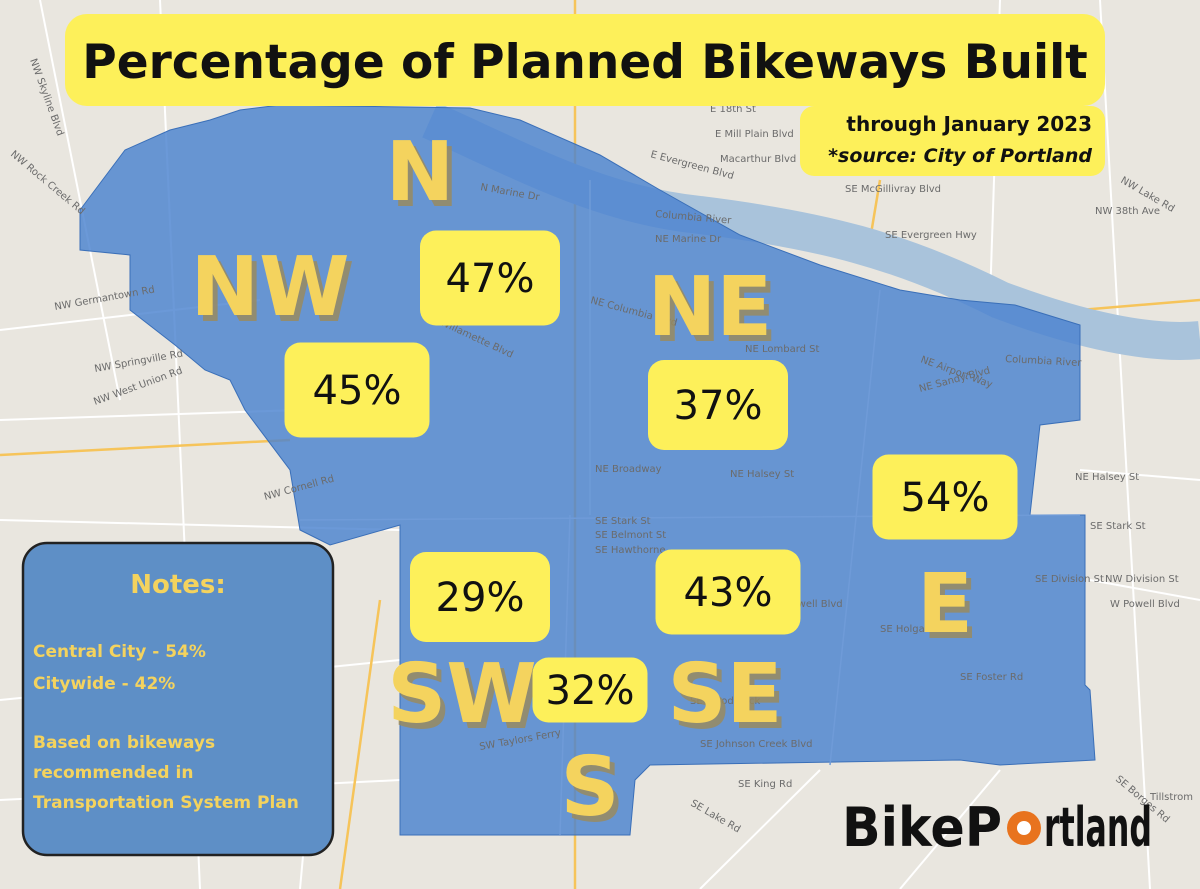 This screenshot has height=889, width=1200. What do you see at coordinates (269, 287) in the screenshot?
I see `district-name: NW` at bounding box center [269, 287].